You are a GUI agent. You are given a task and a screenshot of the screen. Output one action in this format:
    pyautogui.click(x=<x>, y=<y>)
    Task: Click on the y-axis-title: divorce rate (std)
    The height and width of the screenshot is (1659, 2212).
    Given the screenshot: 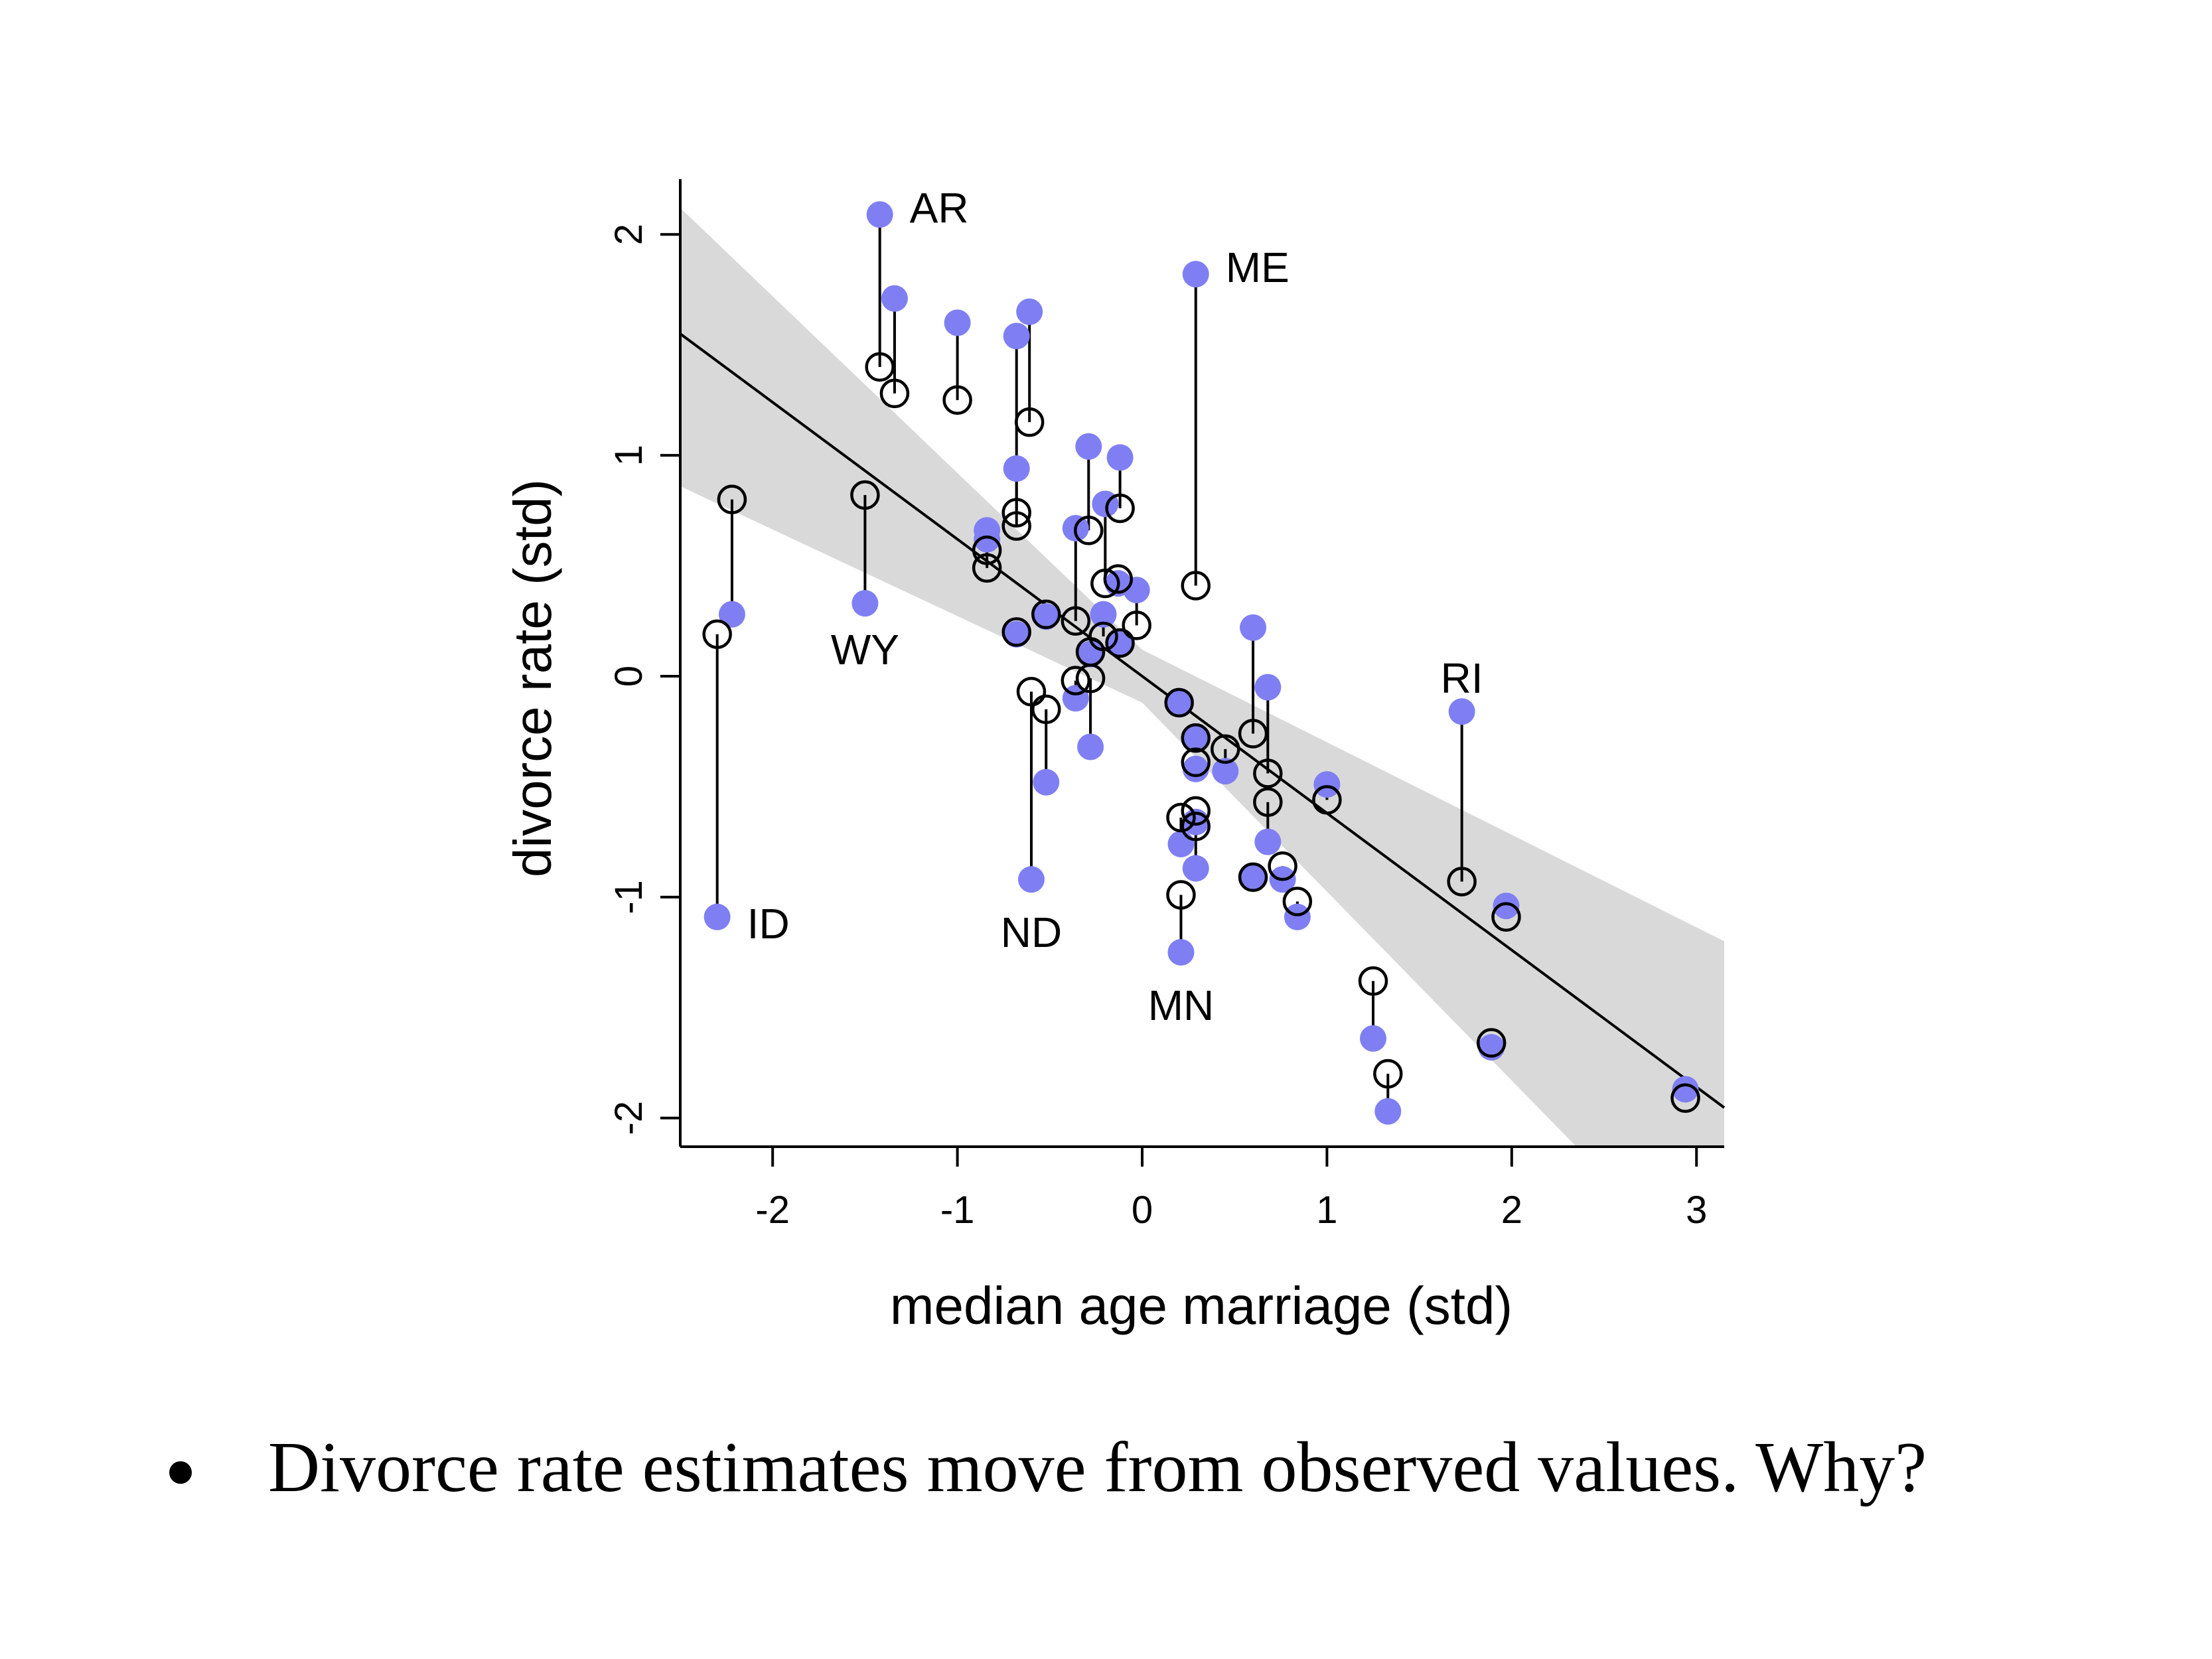 What is the action you would take?
    pyautogui.click(x=532, y=678)
    